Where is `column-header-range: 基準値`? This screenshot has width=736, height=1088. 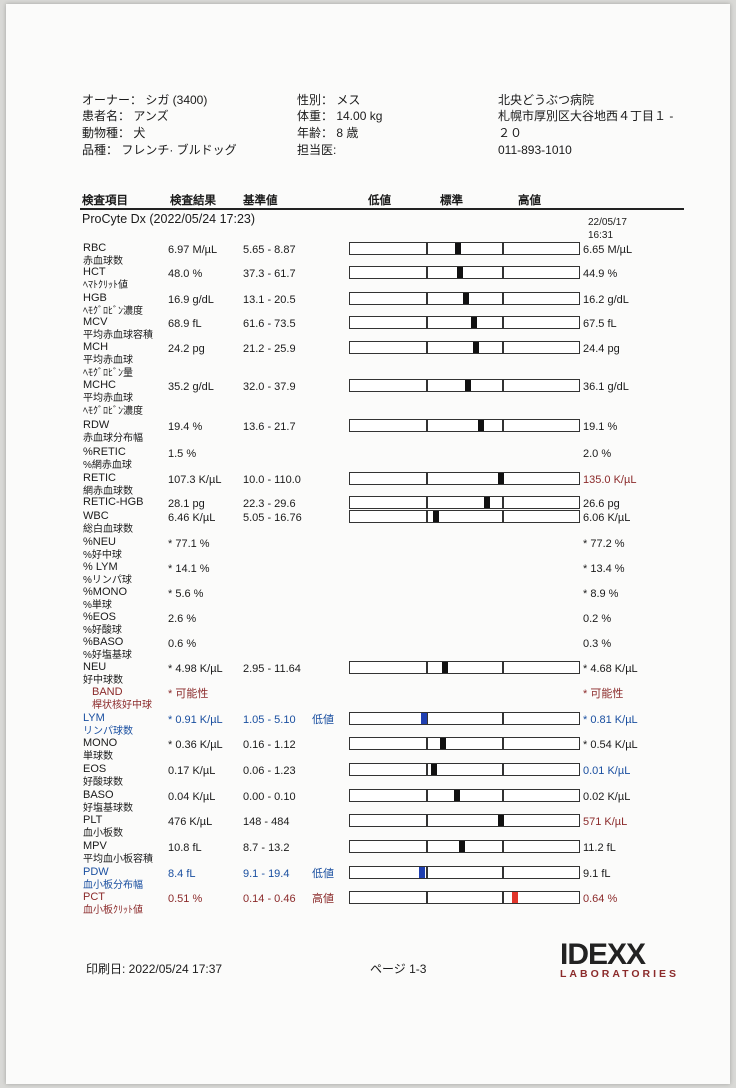
column-header-range: 基準値 is located at coordinates (260, 201).